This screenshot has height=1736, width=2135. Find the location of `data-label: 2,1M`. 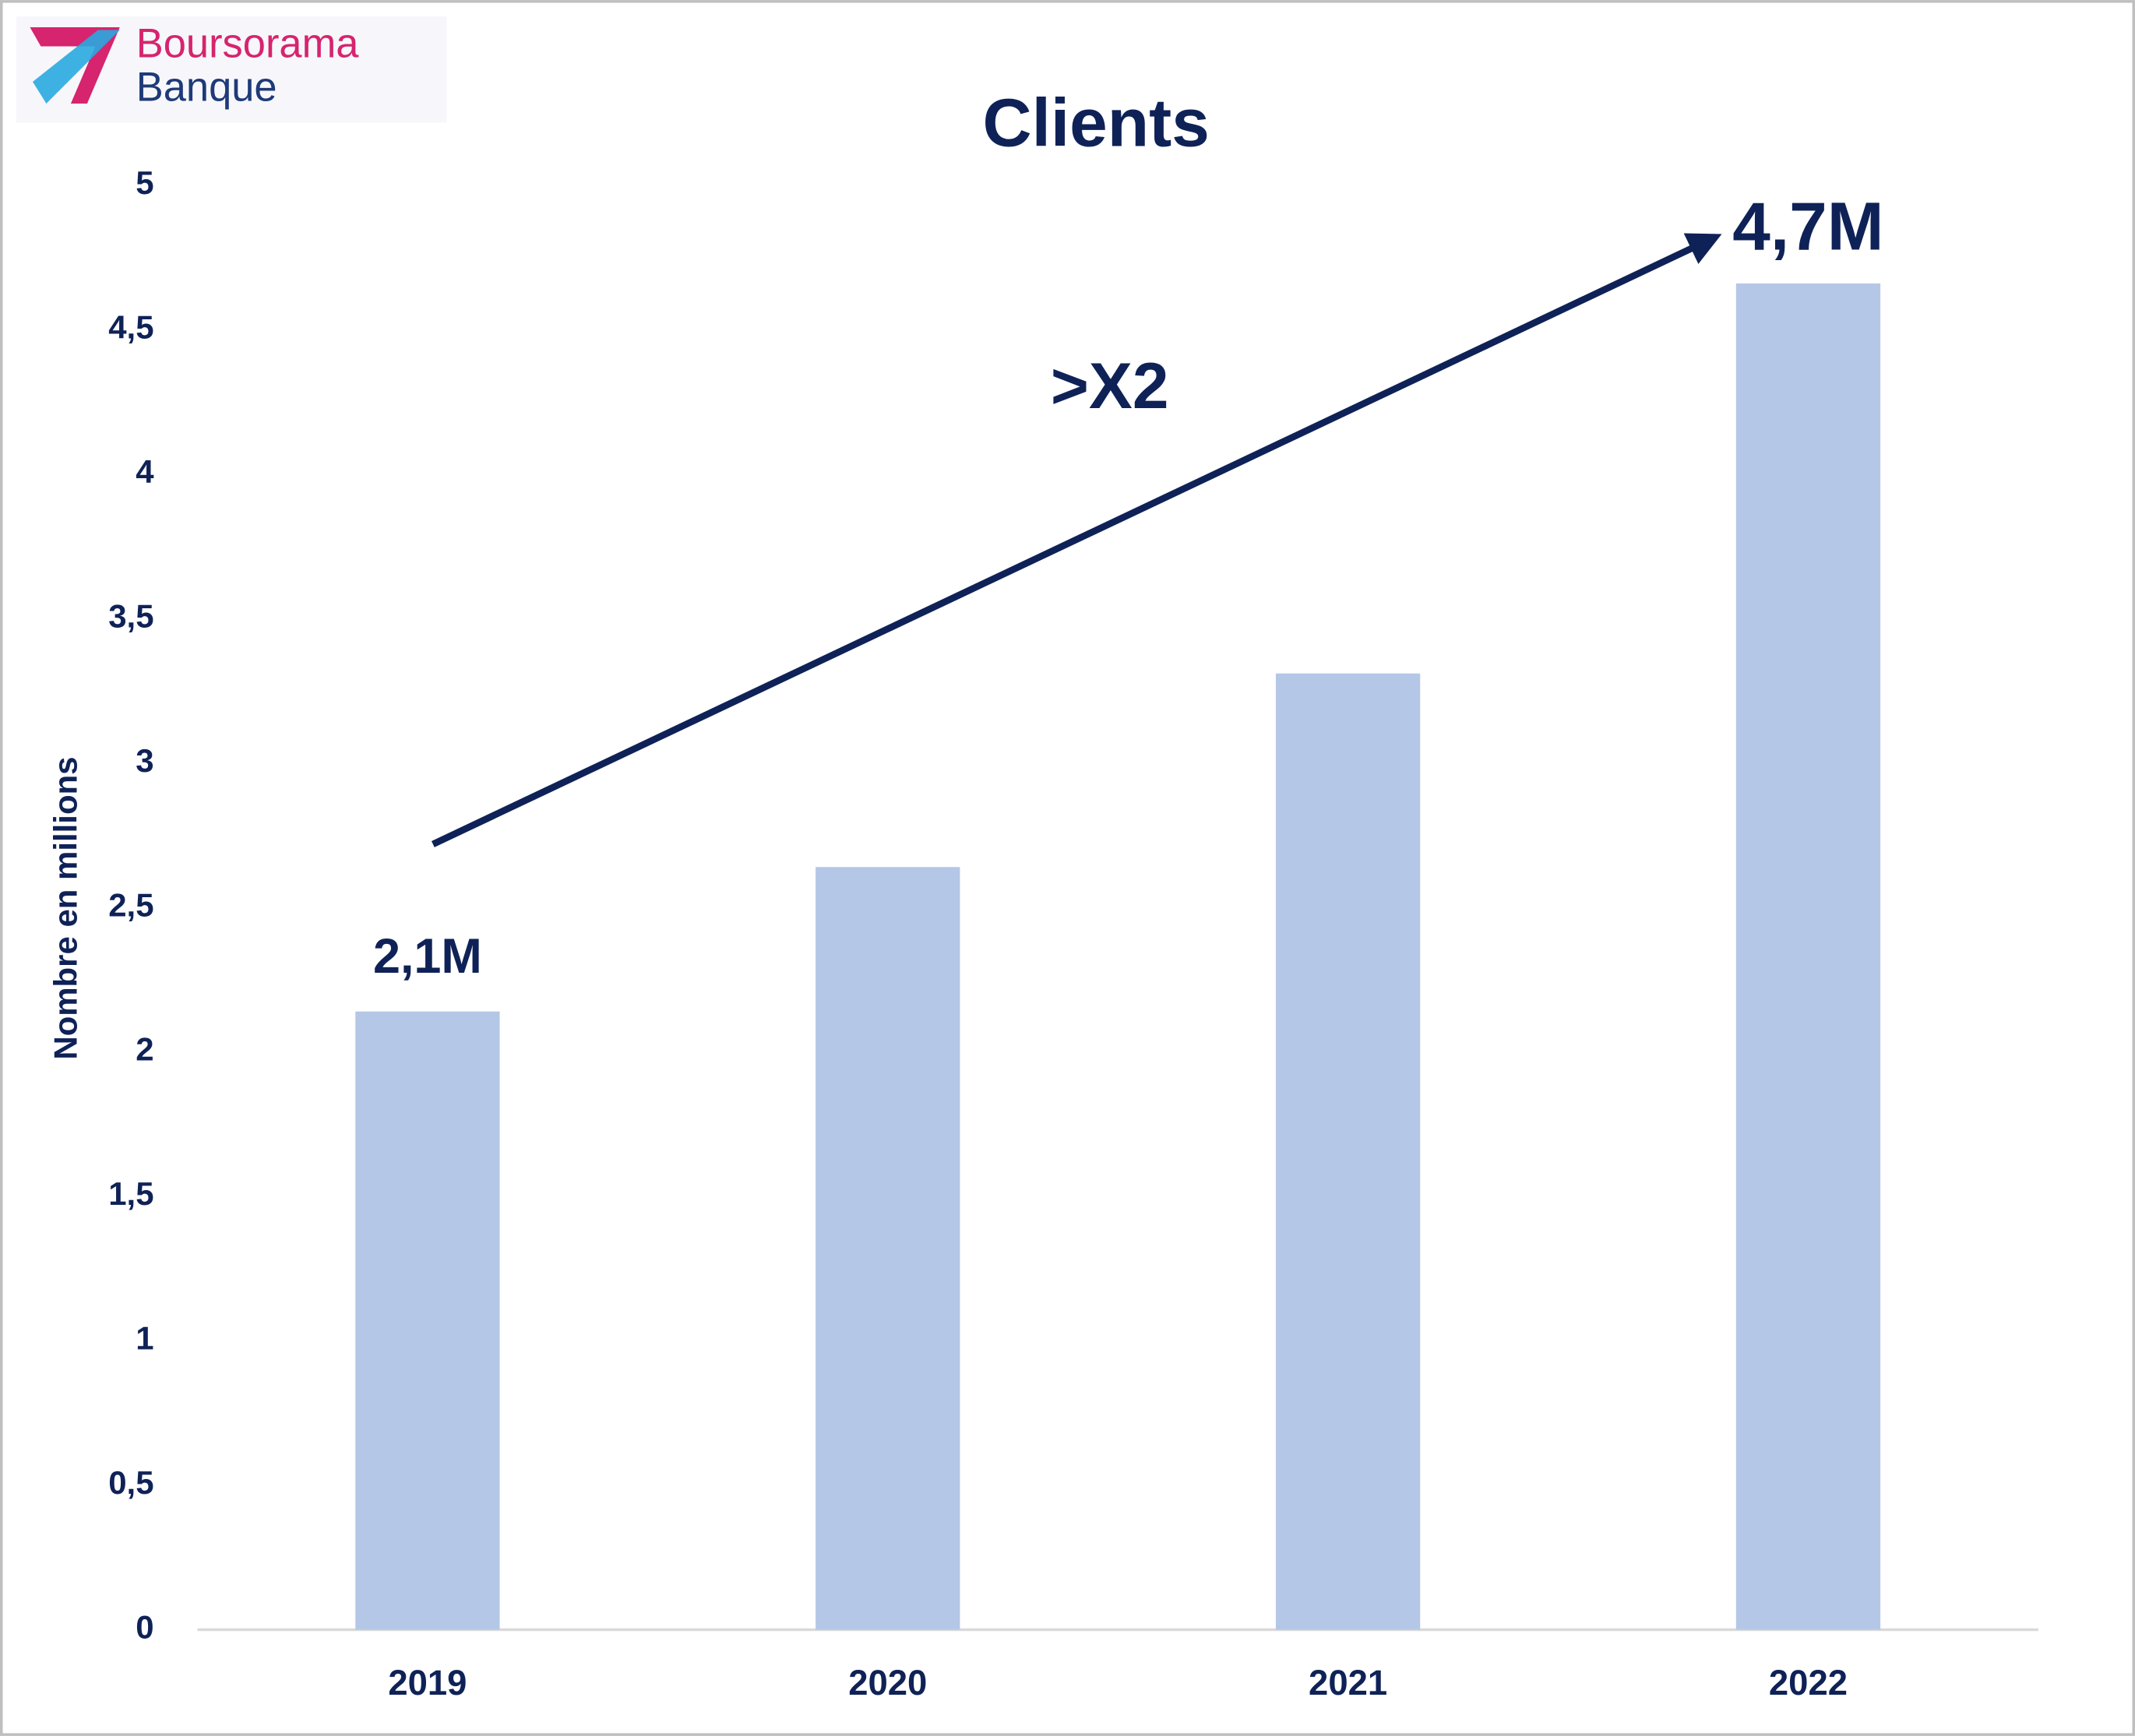

data-label: 2,1M is located at coordinates (427, 956).